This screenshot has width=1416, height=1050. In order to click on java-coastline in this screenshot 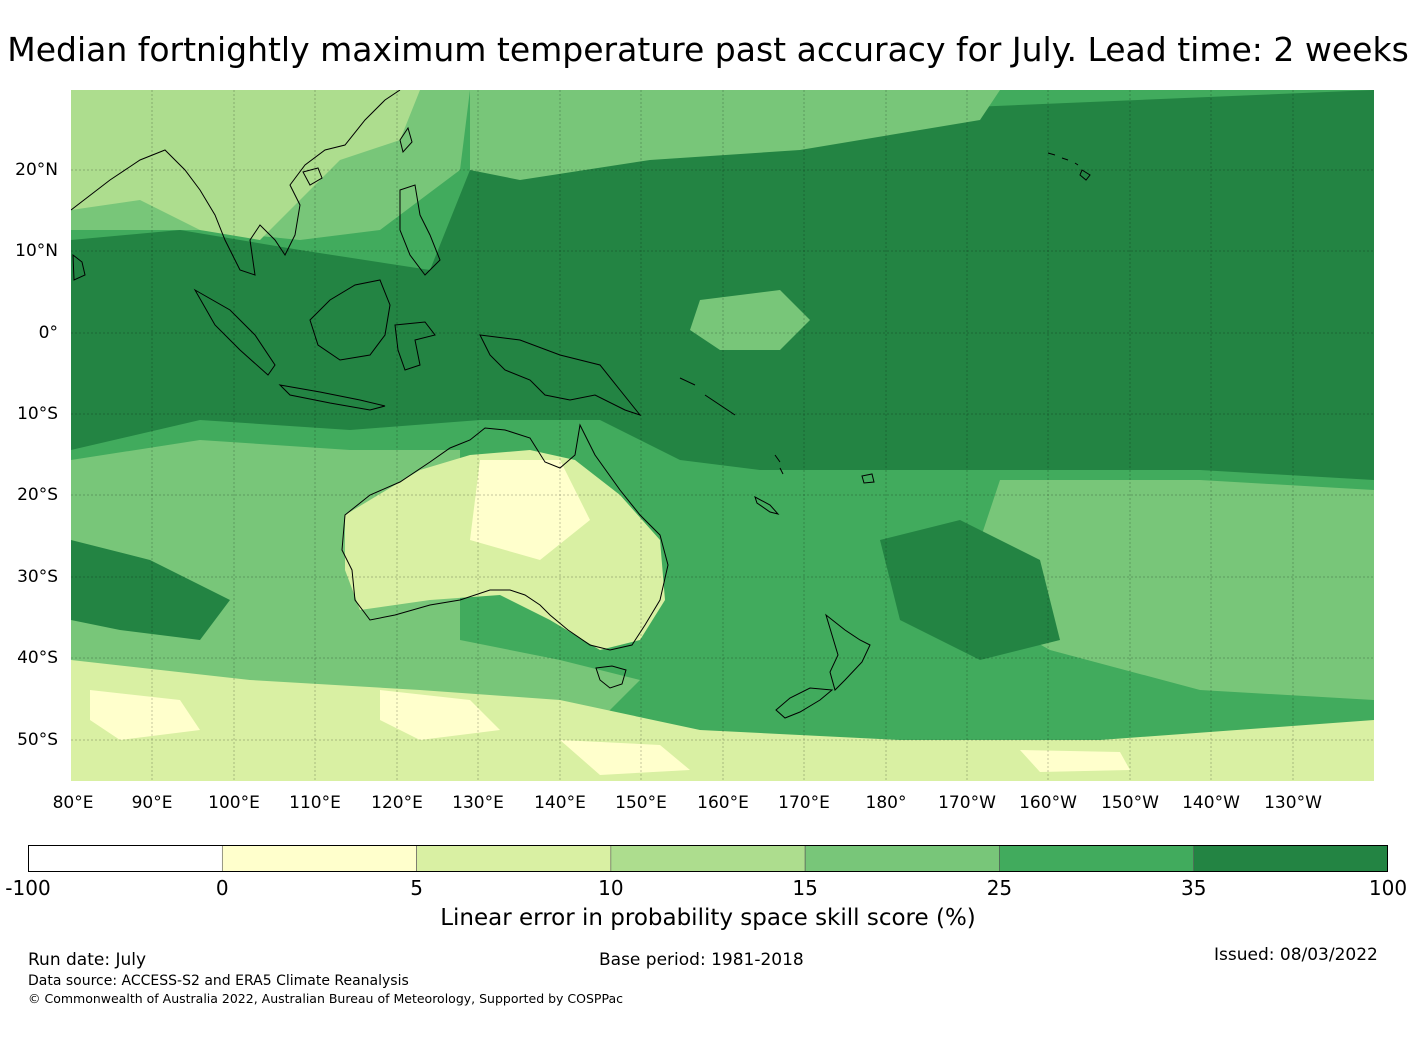, I will do `click(332, 397)`.